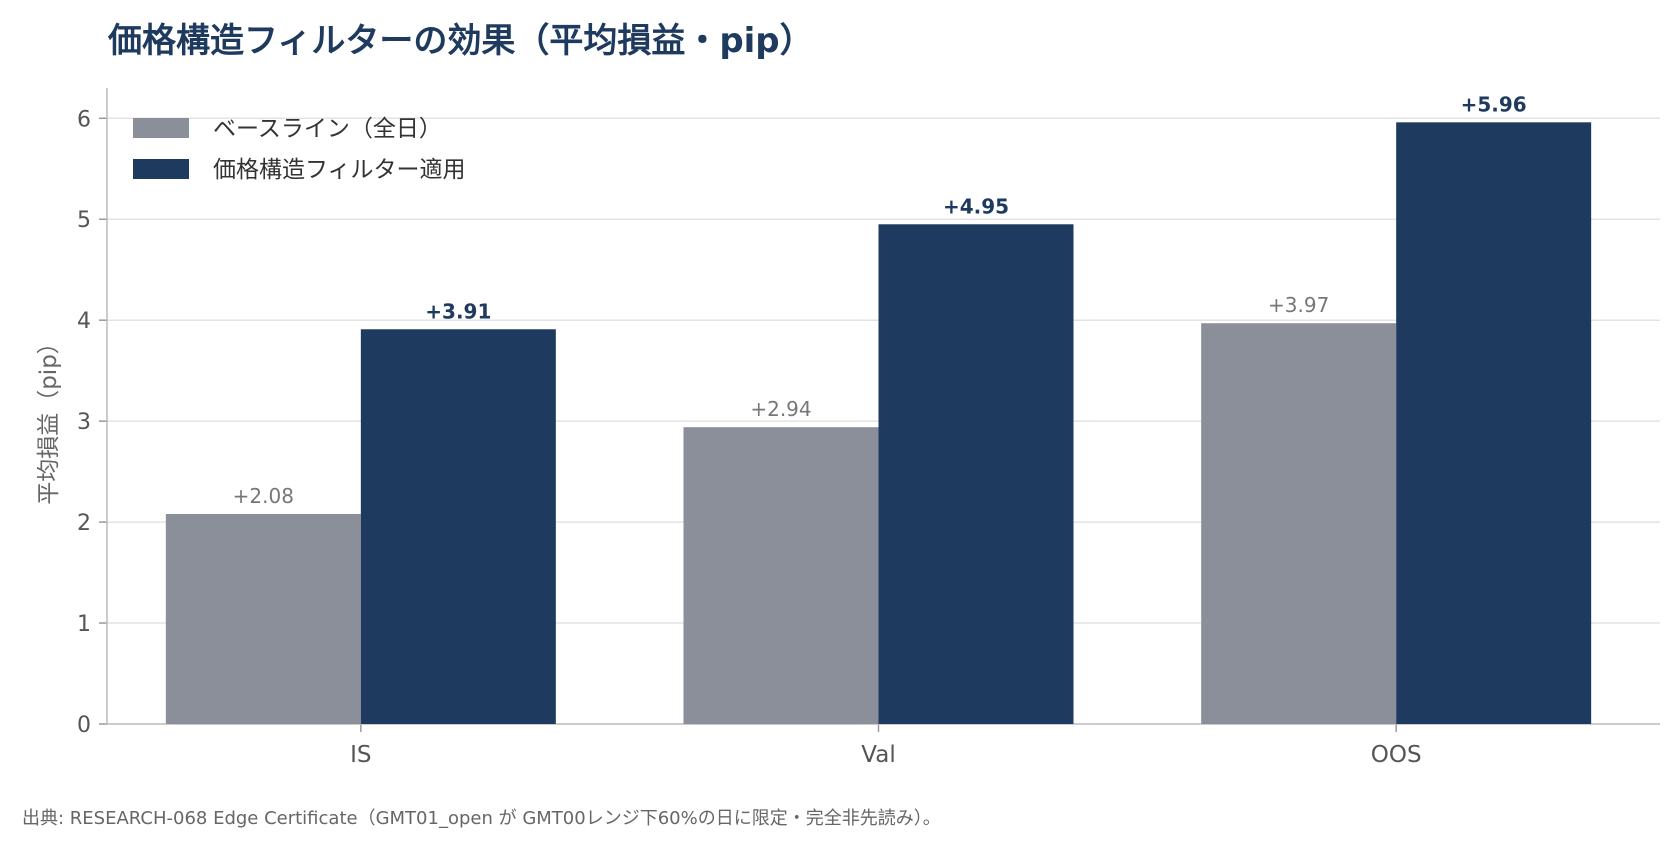 Image resolution: width=1673 pixels, height=845 pixels. I want to click on bar-value-label: +3.91, so click(458, 311).